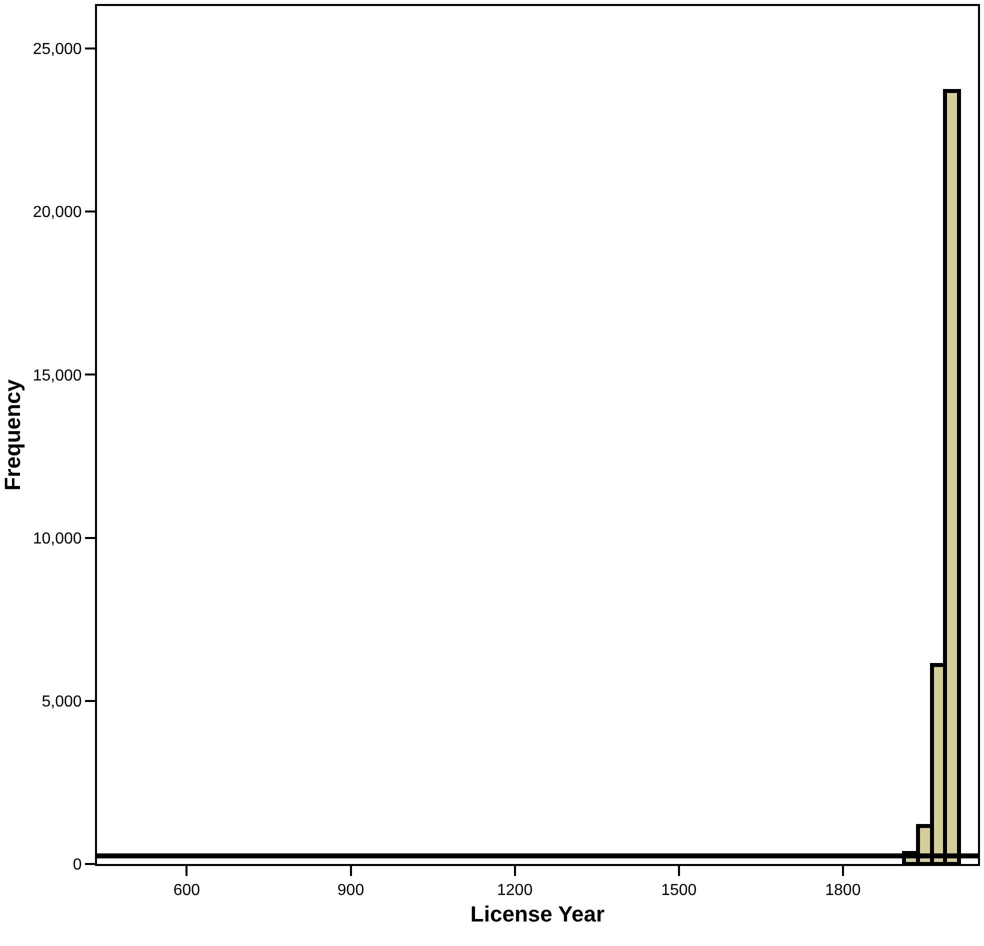  What do you see at coordinates (843, 891) in the screenshot?
I see `x-tick-label: 1800` at bounding box center [843, 891].